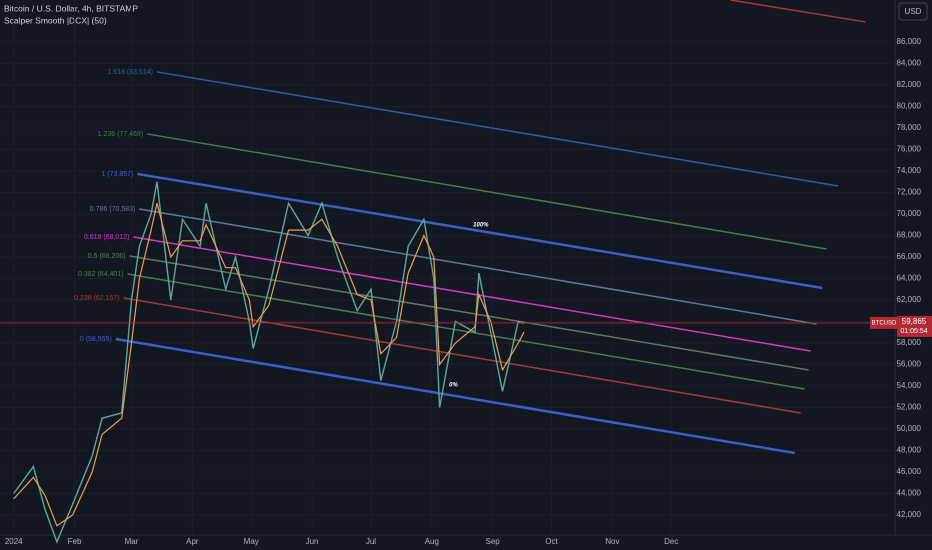  What do you see at coordinates (909, 450) in the screenshot?
I see `y-tick-label: 48,000` at bounding box center [909, 450].